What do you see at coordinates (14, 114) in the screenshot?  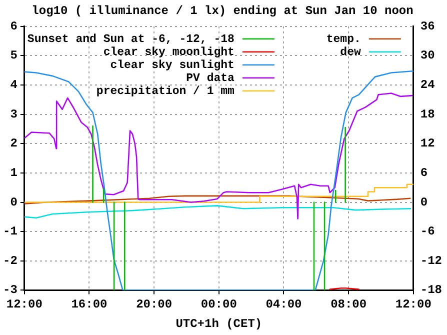 I see `y-tick-label: 3` at bounding box center [14, 114].